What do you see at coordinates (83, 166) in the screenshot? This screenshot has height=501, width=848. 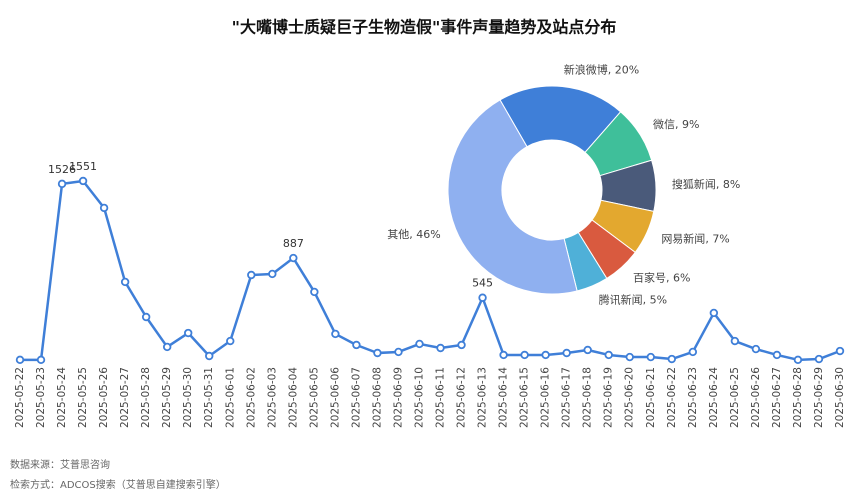 I see `data-label: 1551` at bounding box center [83, 166].